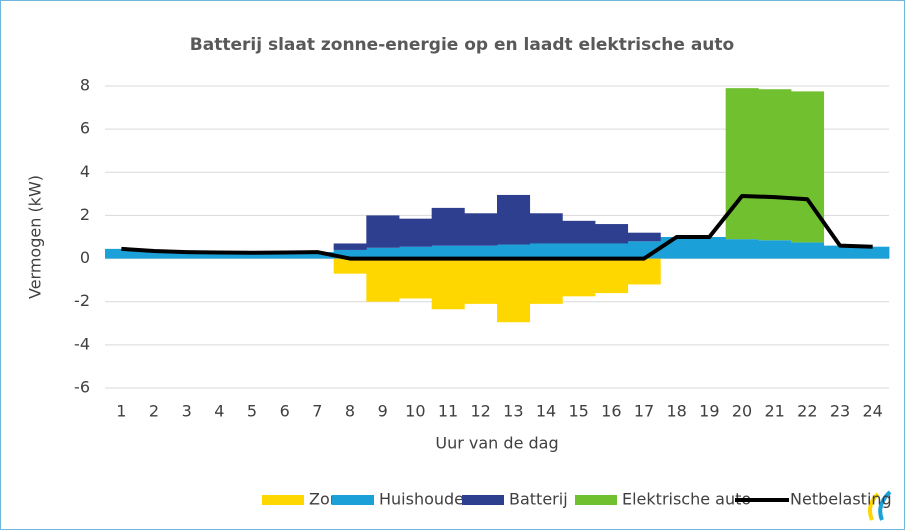 Image resolution: width=905 pixels, height=530 pixels. Describe the element at coordinates (317, 411) in the screenshot. I see `x-tick-label: 7` at that location.